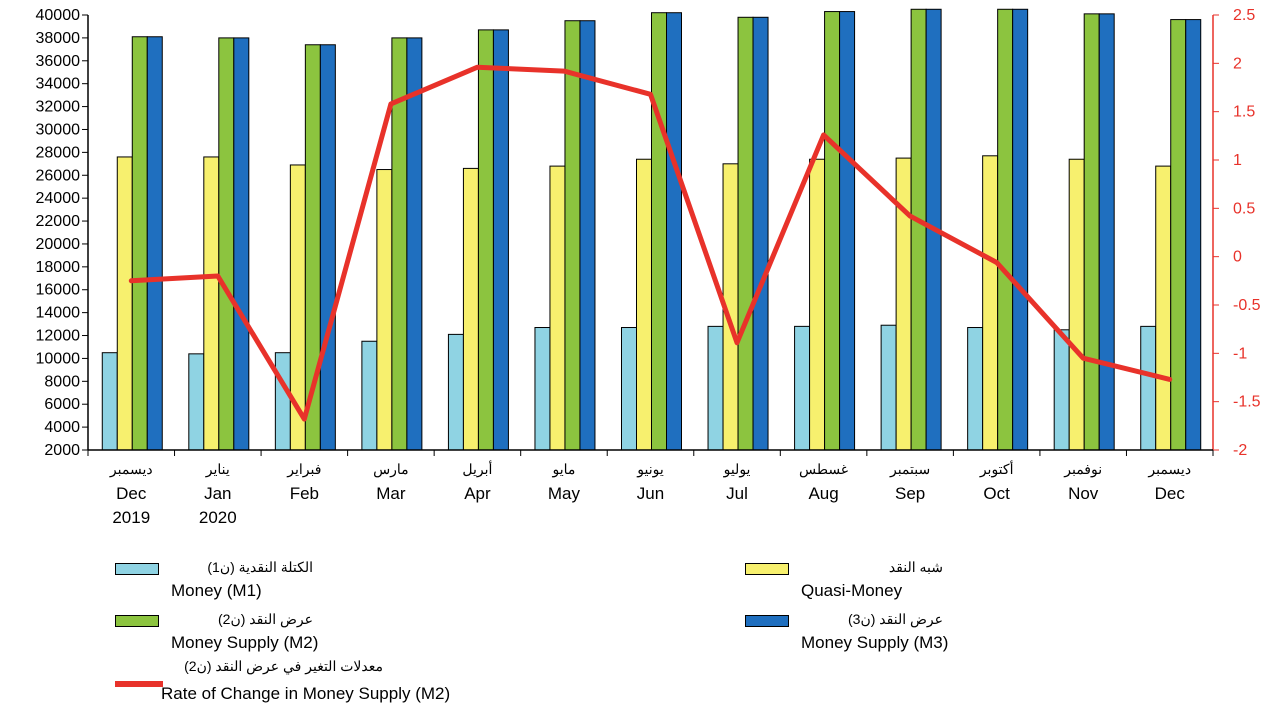  I want to click on category-label-ar-9: سبتمبر, so click(909, 469).